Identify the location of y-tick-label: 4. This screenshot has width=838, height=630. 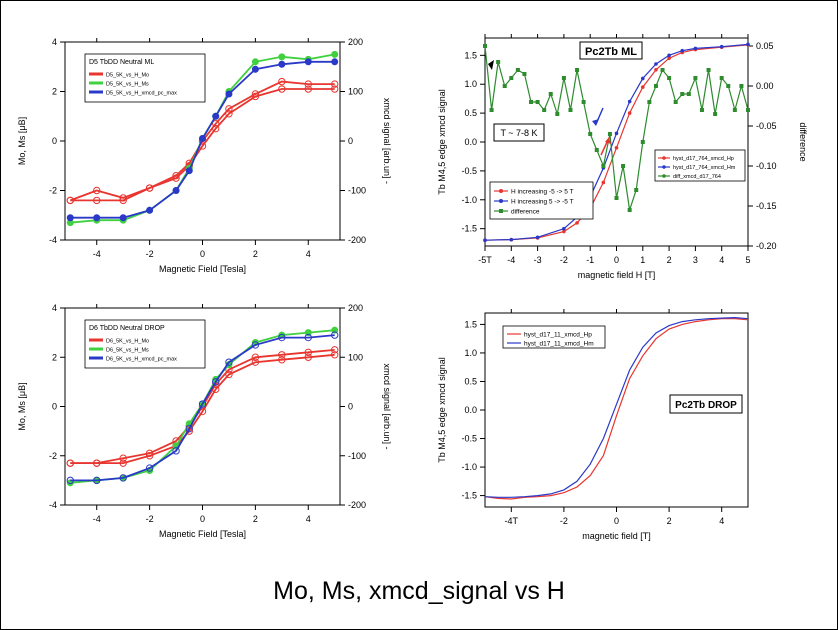
(54, 308).